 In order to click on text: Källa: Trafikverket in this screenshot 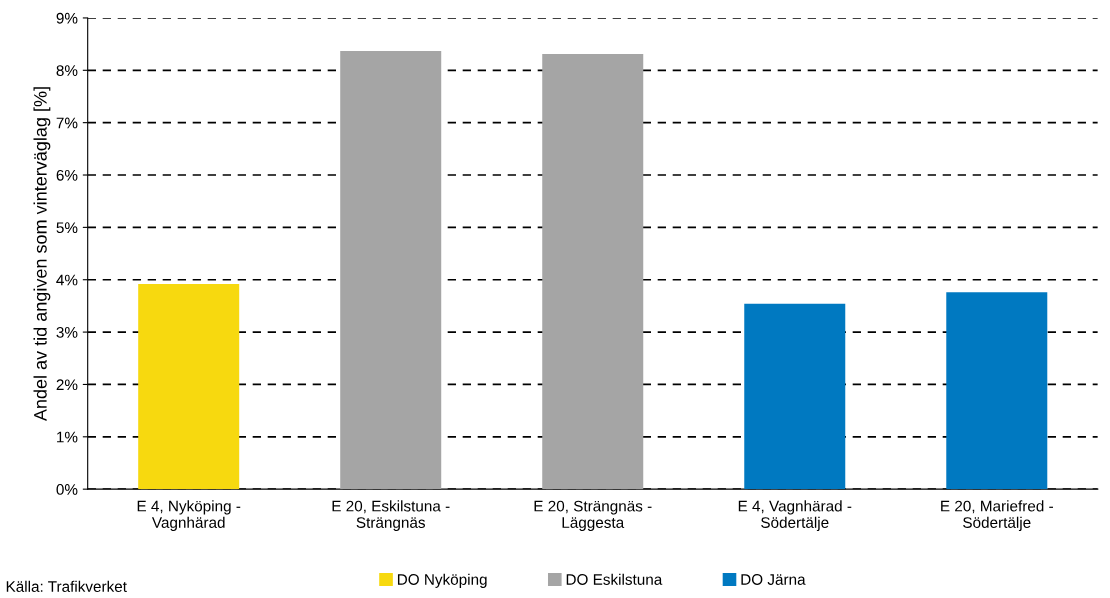, I will do `click(66, 586)`.